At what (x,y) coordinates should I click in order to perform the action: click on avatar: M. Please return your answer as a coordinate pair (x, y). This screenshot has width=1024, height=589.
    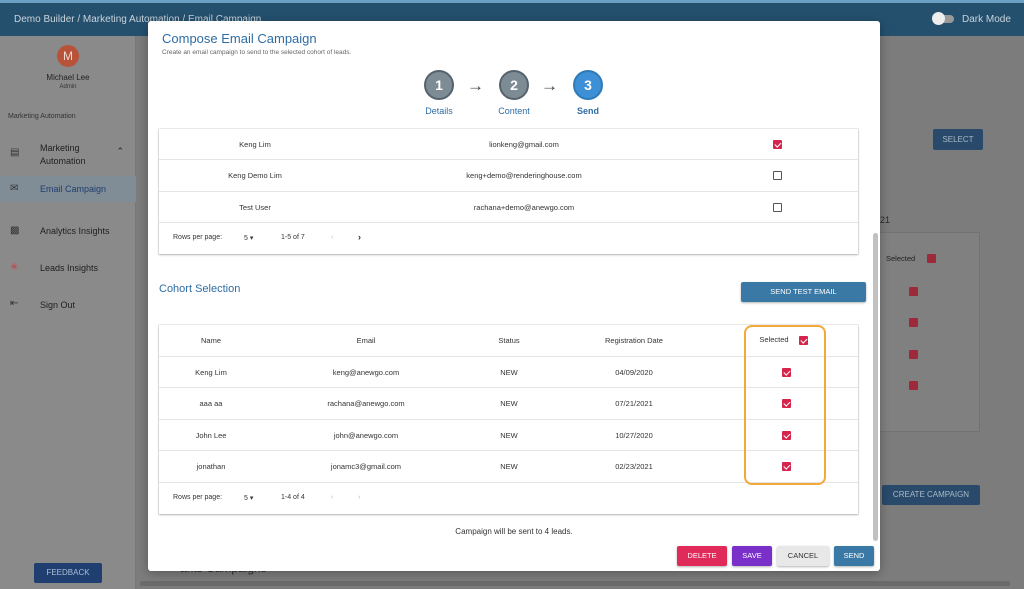
    Looking at the image, I should click on (68, 56).